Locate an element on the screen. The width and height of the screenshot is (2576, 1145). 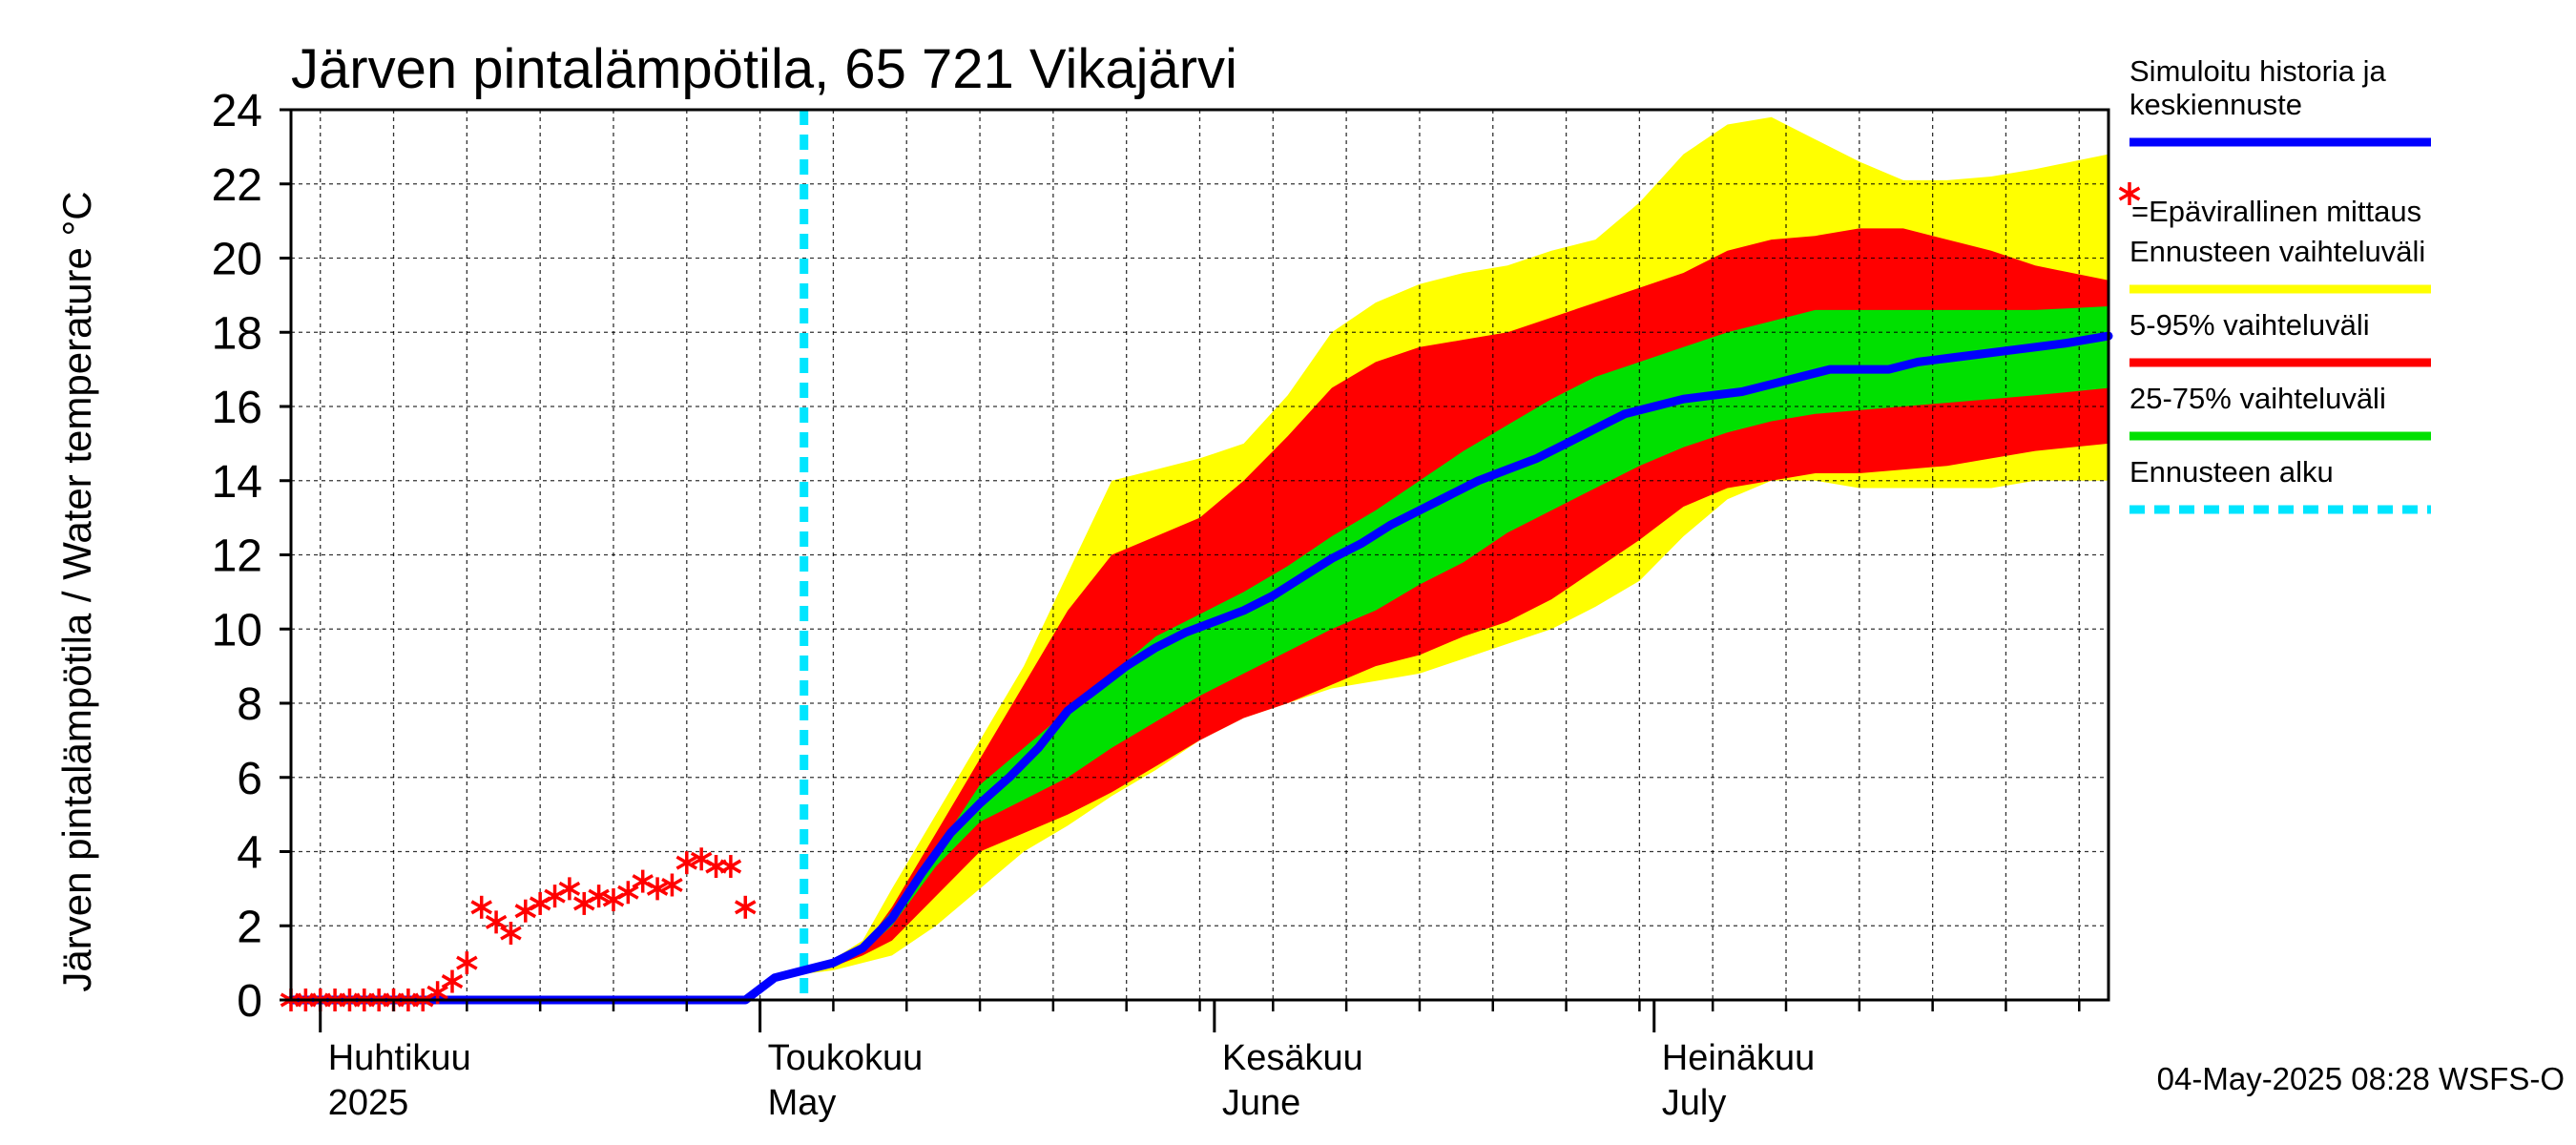
legend-label-0-line1: keskiennuste is located at coordinates (2215, 104).